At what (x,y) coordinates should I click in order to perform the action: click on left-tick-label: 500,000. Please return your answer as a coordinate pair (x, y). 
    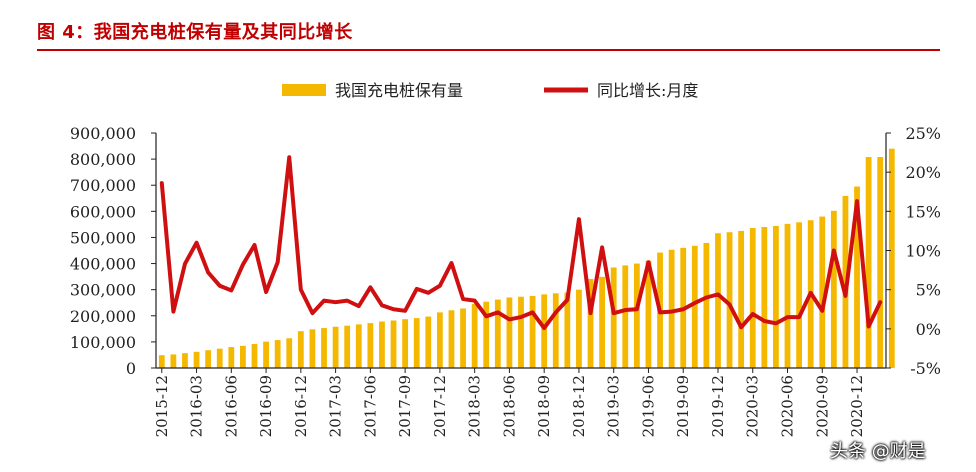
    Looking at the image, I should click on (103, 237).